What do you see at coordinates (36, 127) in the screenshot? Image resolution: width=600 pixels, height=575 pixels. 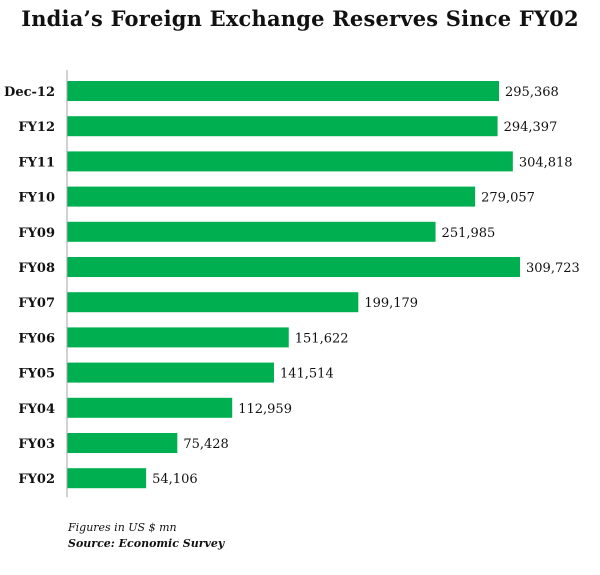 I see `category-label-fy12: FY12` at bounding box center [36, 127].